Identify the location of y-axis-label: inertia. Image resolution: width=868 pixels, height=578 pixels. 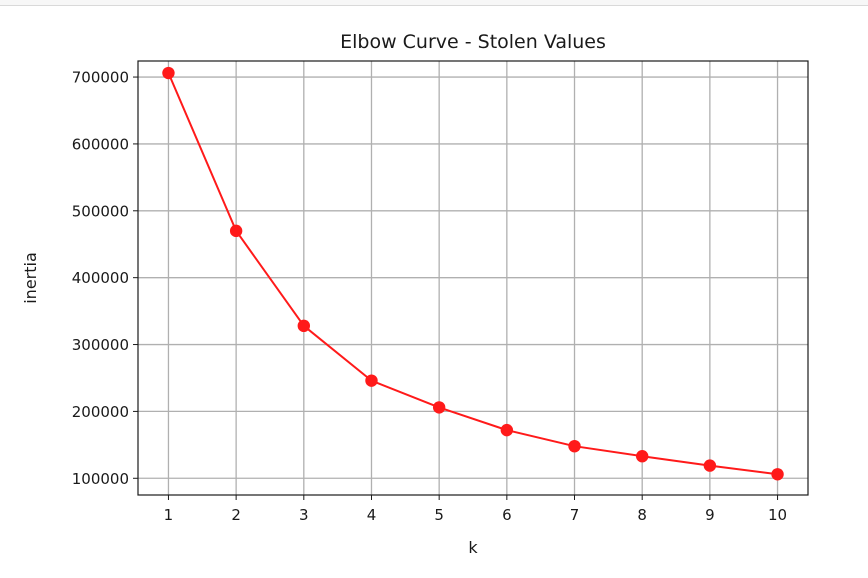
(30, 278).